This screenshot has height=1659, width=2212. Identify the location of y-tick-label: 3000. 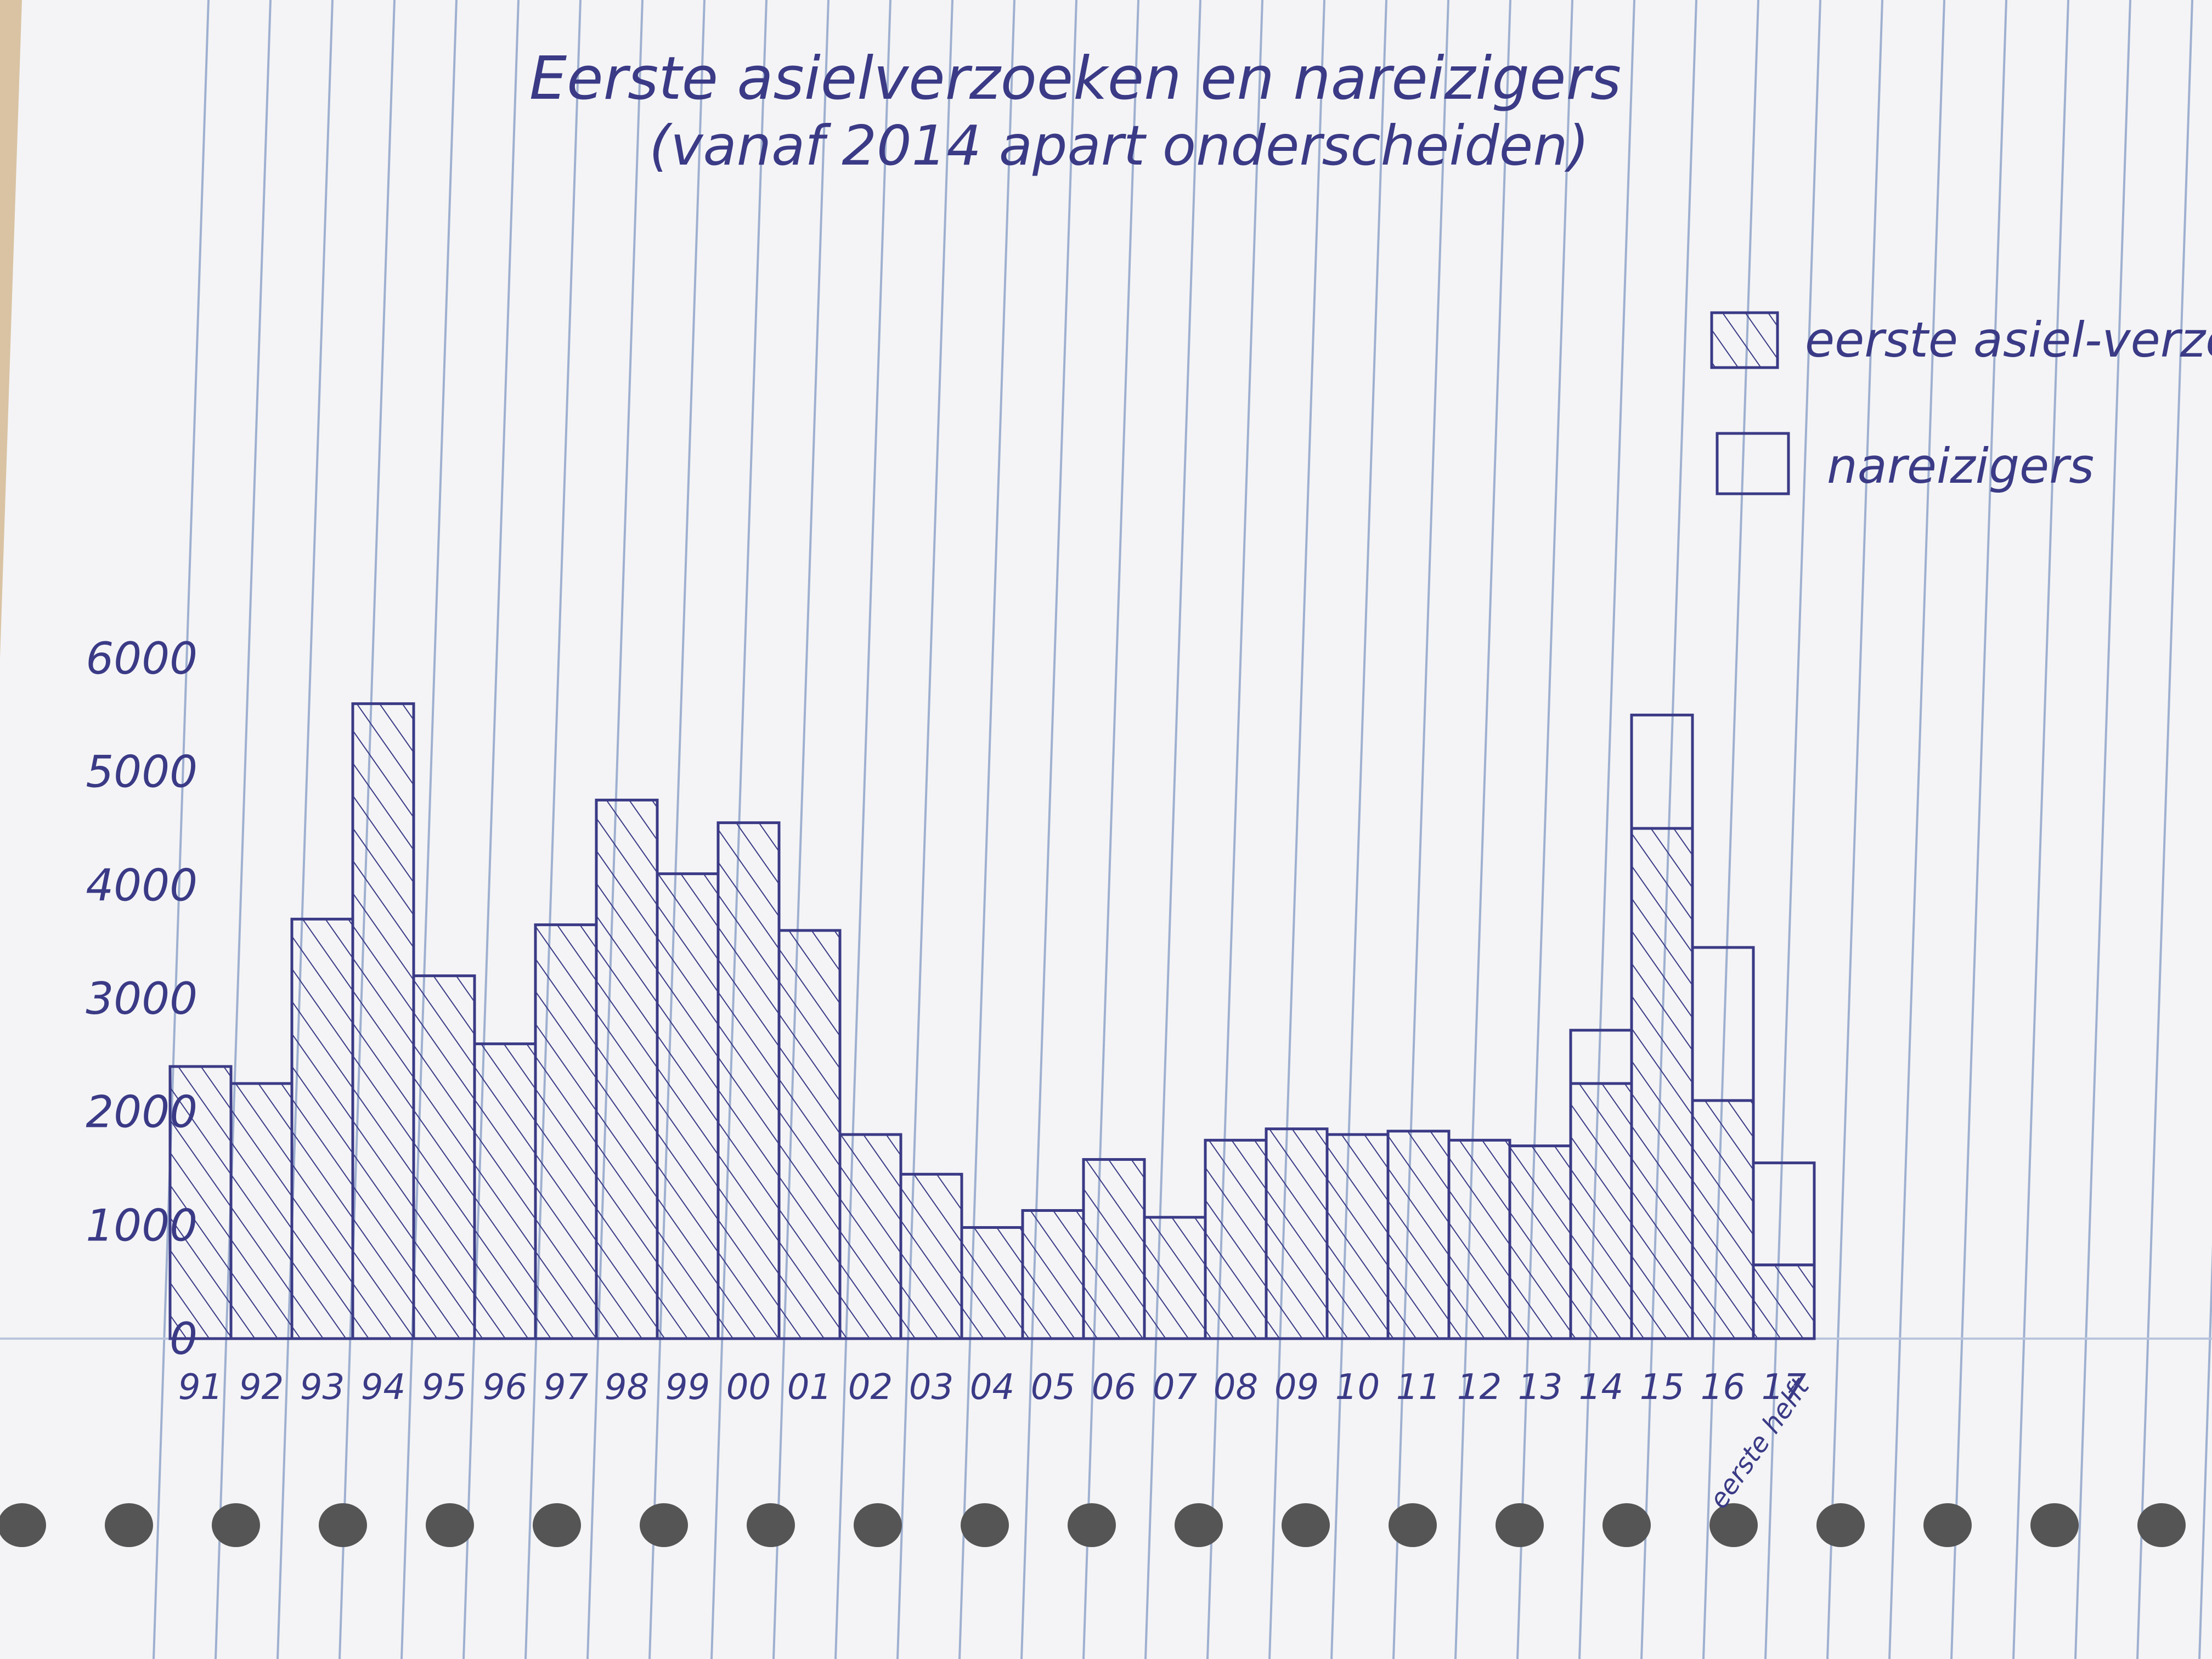
(142, 998).